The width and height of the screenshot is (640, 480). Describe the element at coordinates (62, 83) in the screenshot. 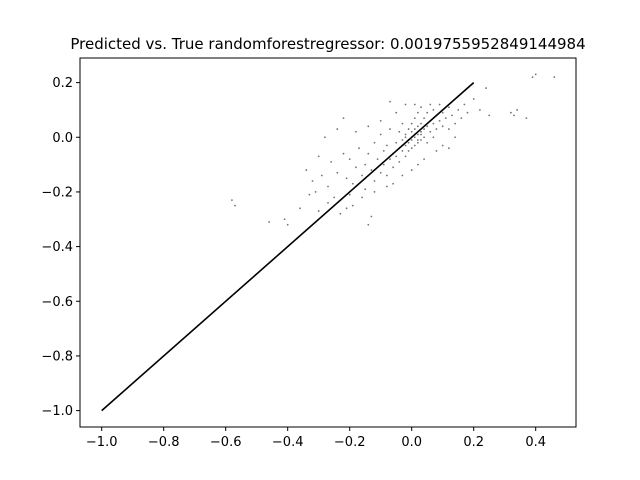

I see `y-tick-label: 0.2` at that location.